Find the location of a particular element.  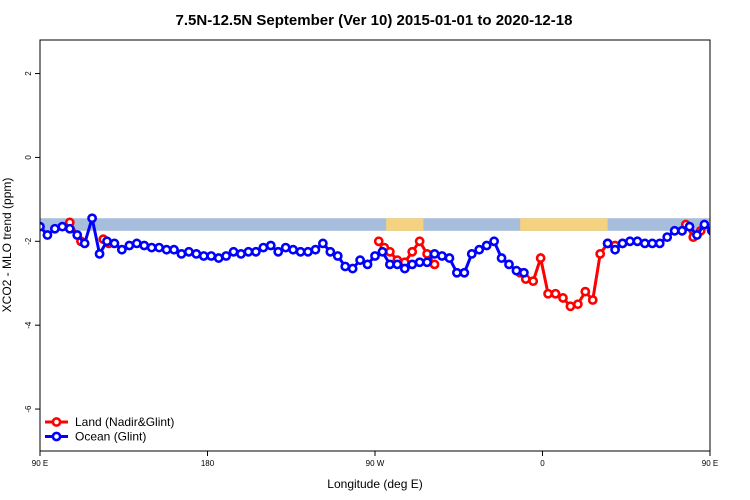

land-series-line is located at coordinates (744, 226).